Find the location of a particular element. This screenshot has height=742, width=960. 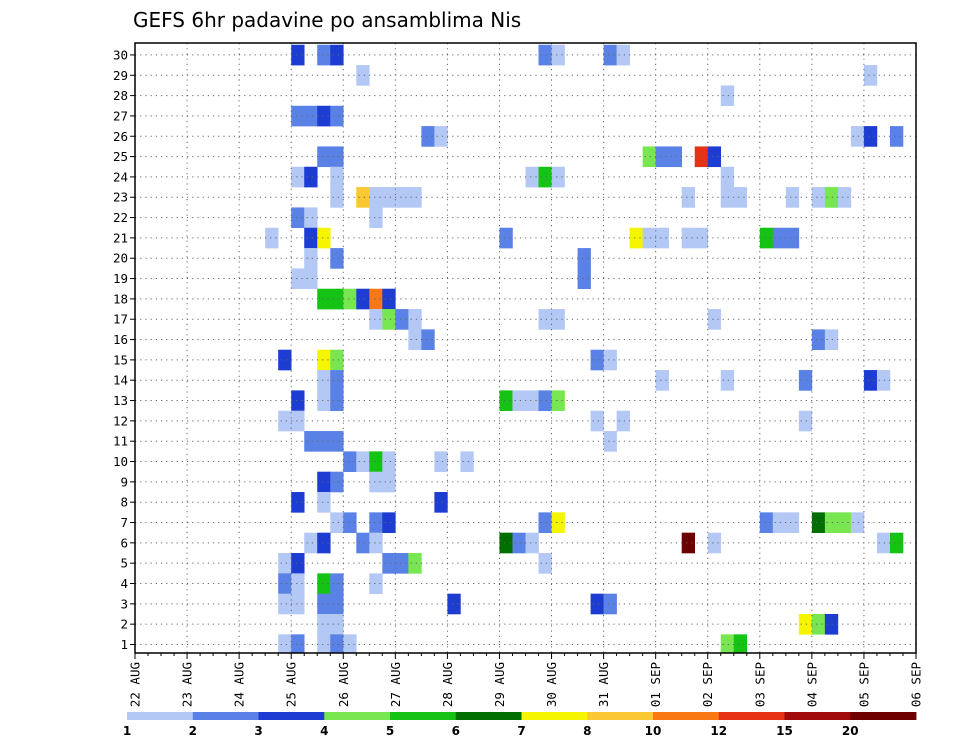

x-tick-label: 04 SEP is located at coordinates (811, 684).